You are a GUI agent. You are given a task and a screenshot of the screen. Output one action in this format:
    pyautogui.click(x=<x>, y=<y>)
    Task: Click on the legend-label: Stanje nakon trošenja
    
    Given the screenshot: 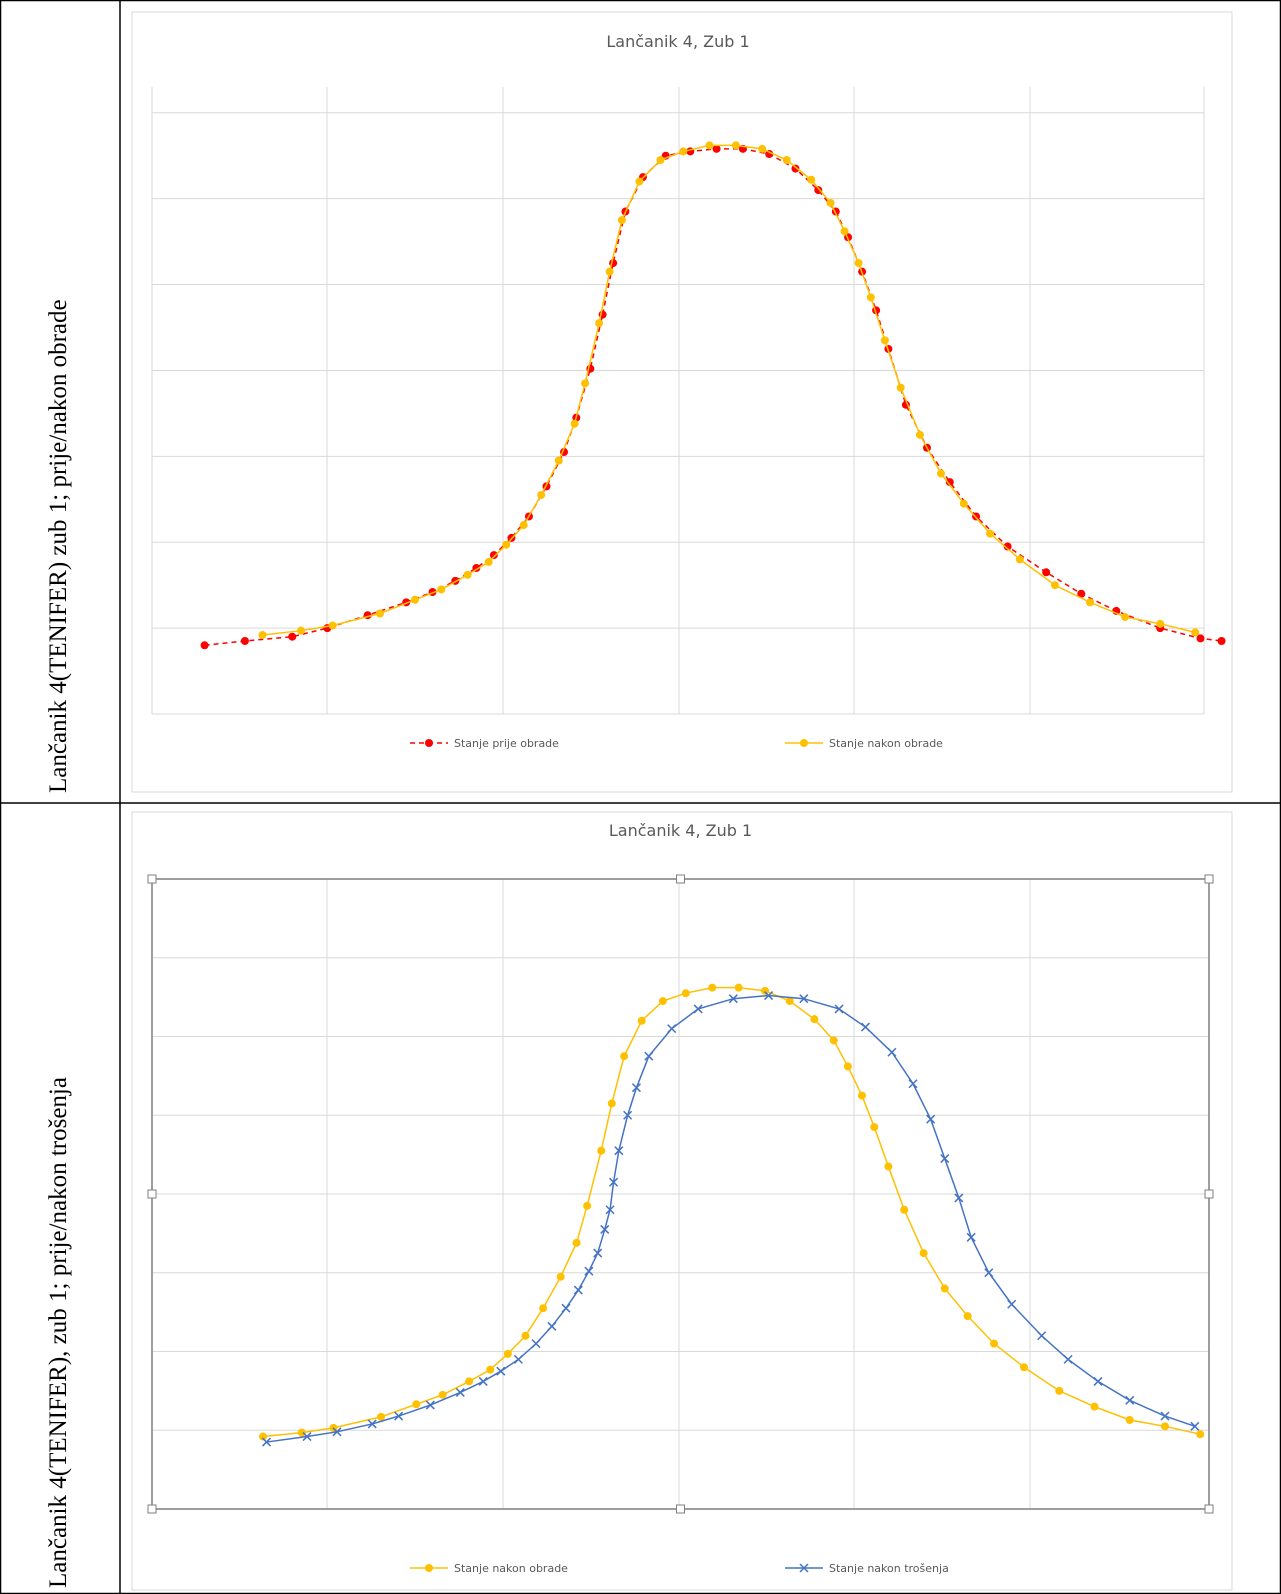 What is the action you would take?
    pyautogui.click(x=889, y=1568)
    